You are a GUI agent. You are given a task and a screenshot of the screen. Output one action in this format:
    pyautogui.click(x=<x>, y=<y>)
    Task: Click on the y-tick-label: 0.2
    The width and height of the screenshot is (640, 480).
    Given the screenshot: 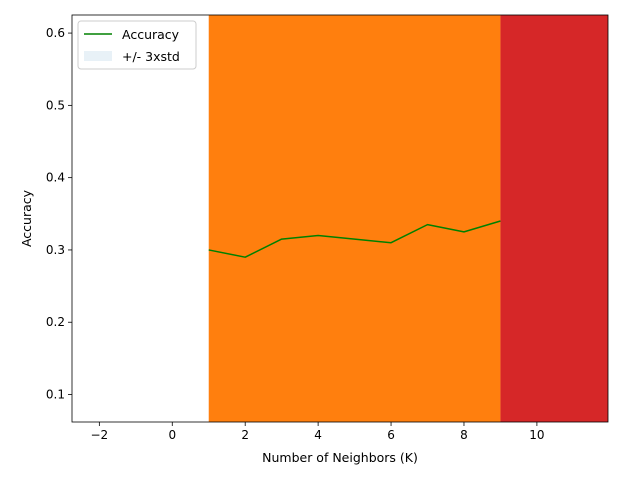 What is the action you would take?
    pyautogui.click(x=55, y=322)
    